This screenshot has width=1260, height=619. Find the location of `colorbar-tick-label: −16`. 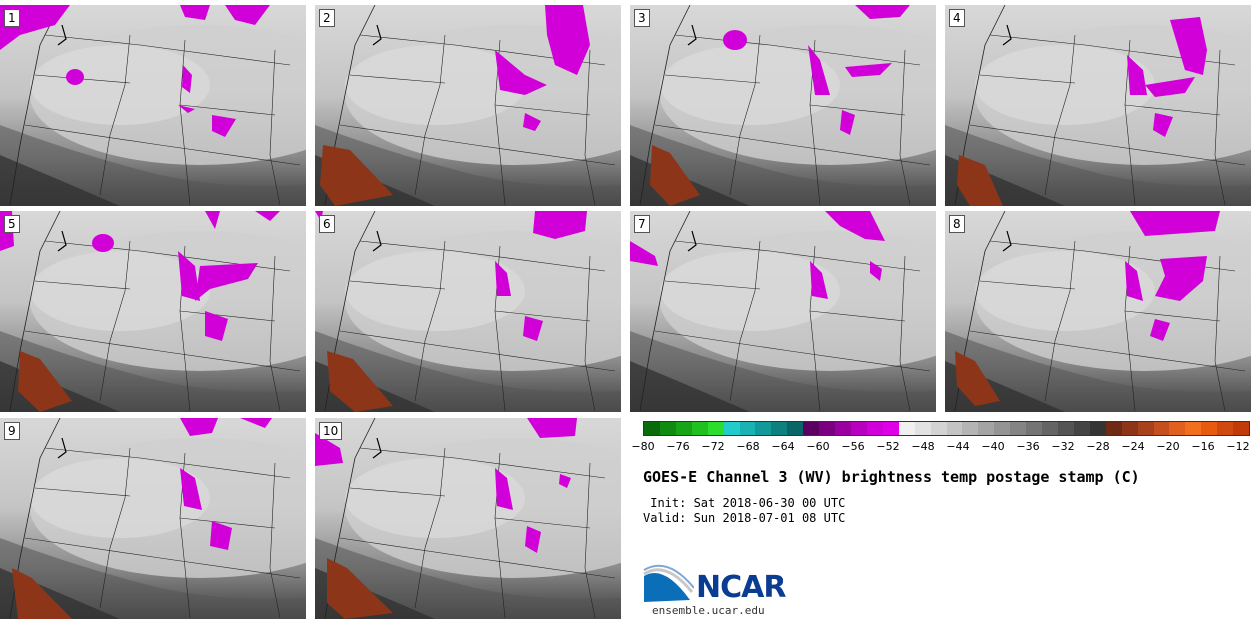

colorbar-tick-label: −16 is located at coordinates (1203, 446).